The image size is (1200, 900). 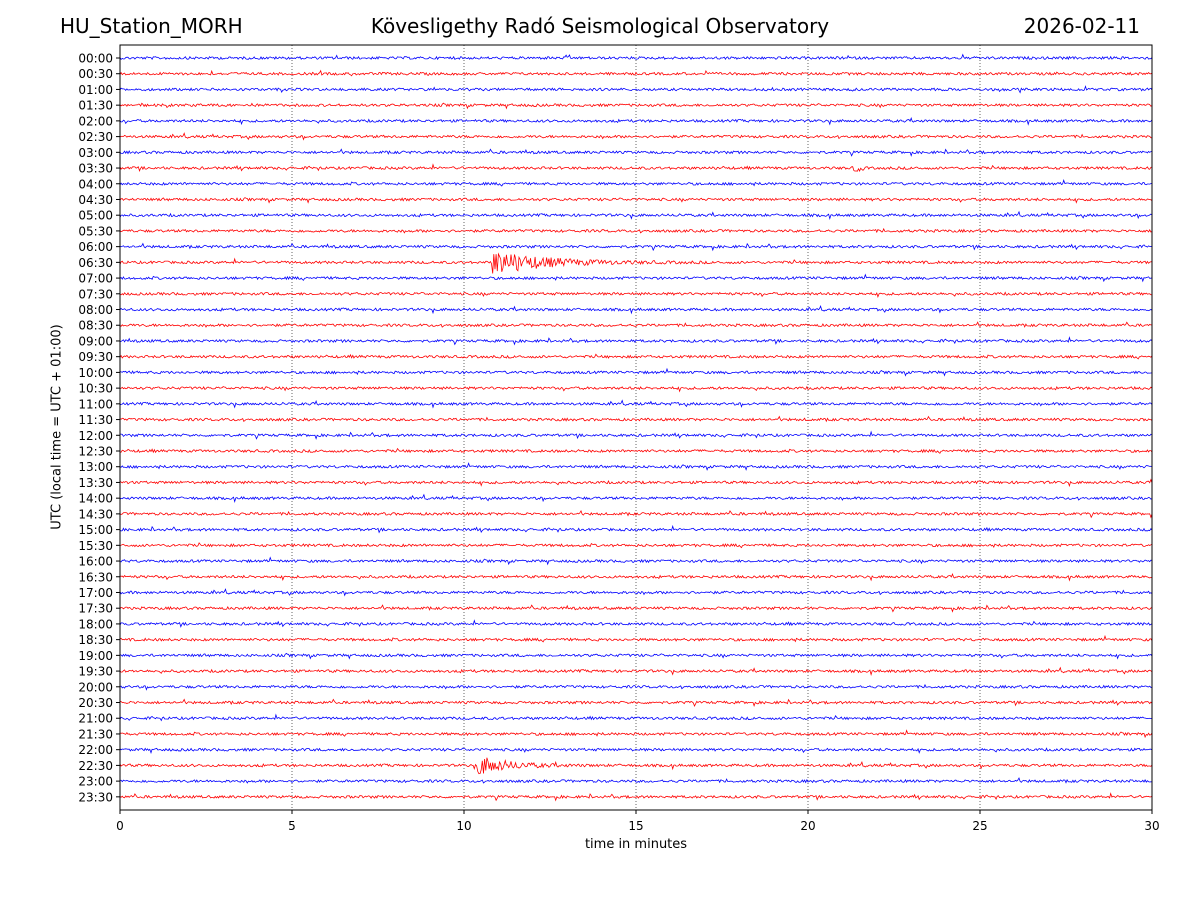 I want to click on y-axis-label: UTC (local time = UTC + 01:00), so click(x=57, y=427).